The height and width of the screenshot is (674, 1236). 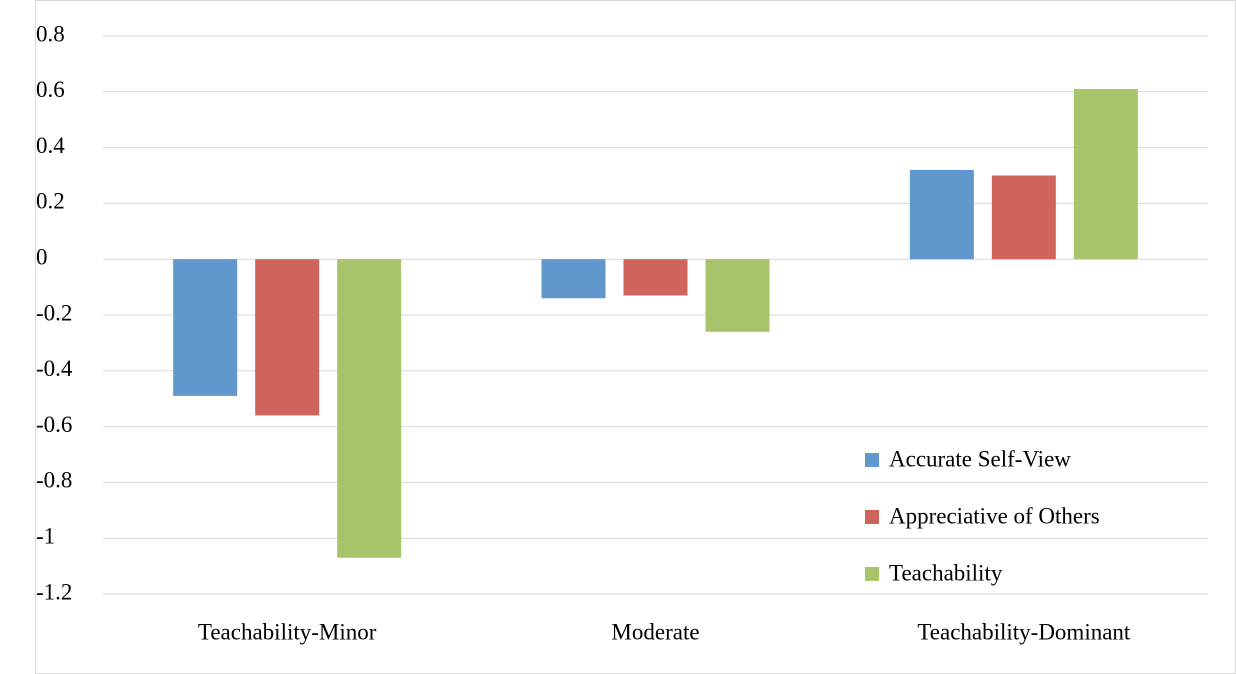 What do you see at coordinates (50, 89) in the screenshot?
I see `y-tick-label: 0.6` at bounding box center [50, 89].